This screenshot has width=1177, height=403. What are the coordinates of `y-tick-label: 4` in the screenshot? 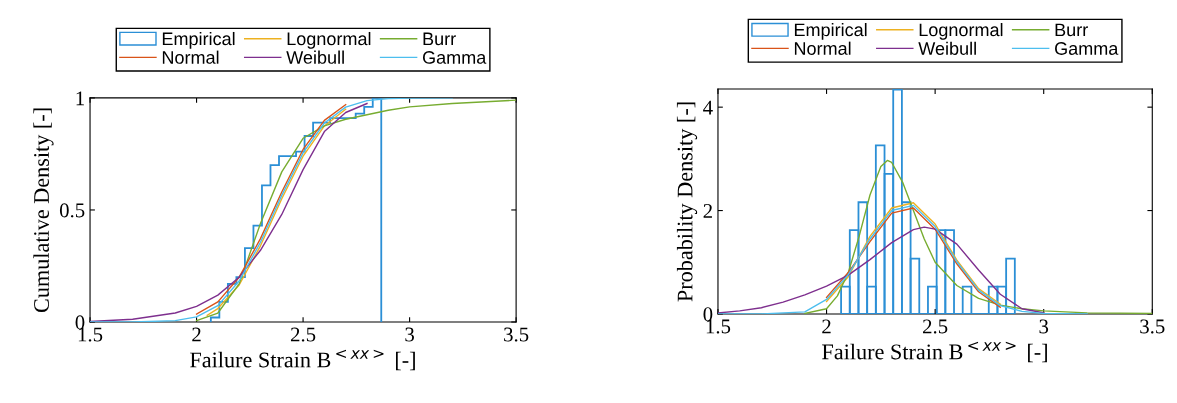 It's located at (708, 107).